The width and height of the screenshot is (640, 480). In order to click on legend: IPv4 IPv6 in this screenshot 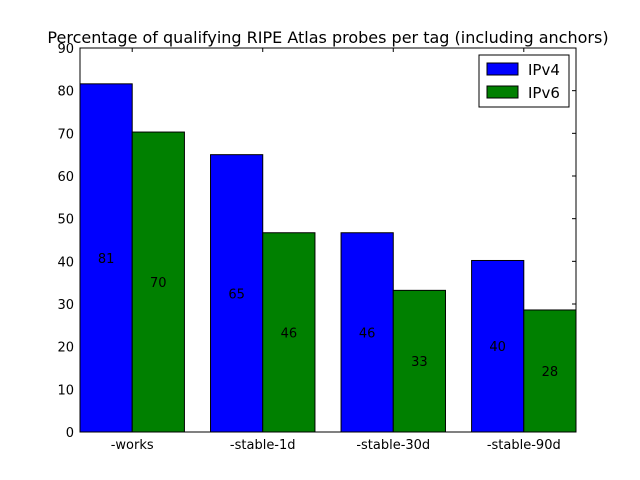, I will do `click(524, 81)`.